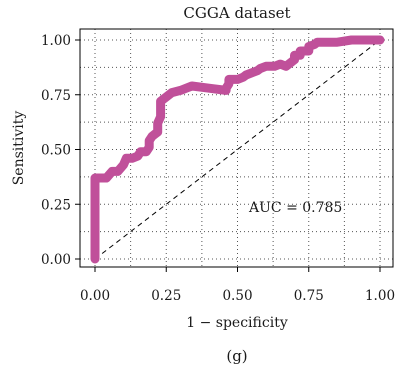 The height and width of the screenshot is (370, 396). I want to click on y-tick-label: 0.00, so click(56, 260).